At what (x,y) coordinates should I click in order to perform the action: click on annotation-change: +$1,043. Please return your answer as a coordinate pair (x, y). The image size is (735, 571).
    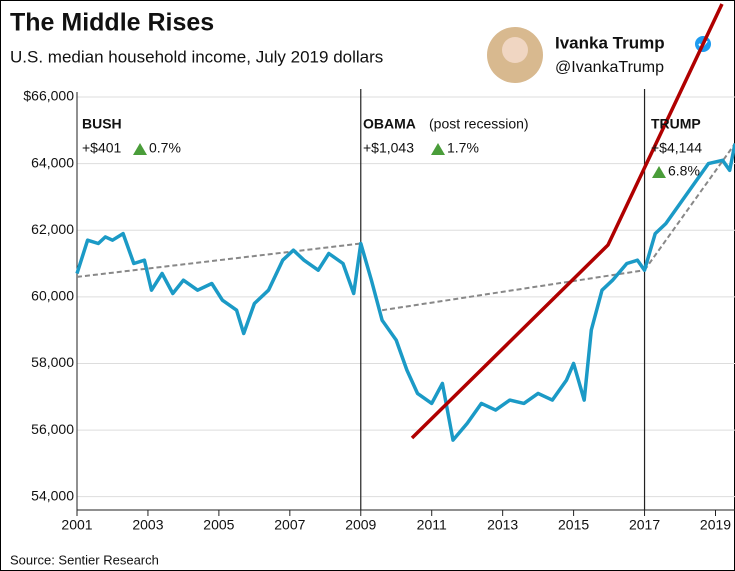
    Looking at the image, I should click on (388, 148).